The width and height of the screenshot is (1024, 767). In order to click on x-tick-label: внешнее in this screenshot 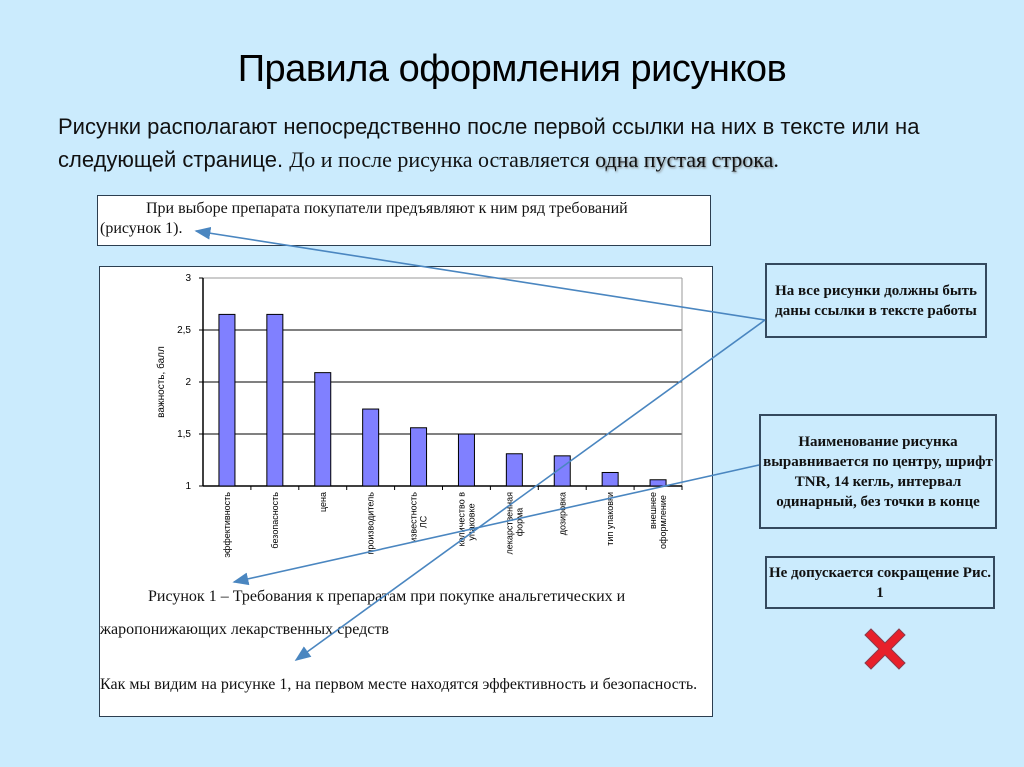, I will do `click(653, 510)`.